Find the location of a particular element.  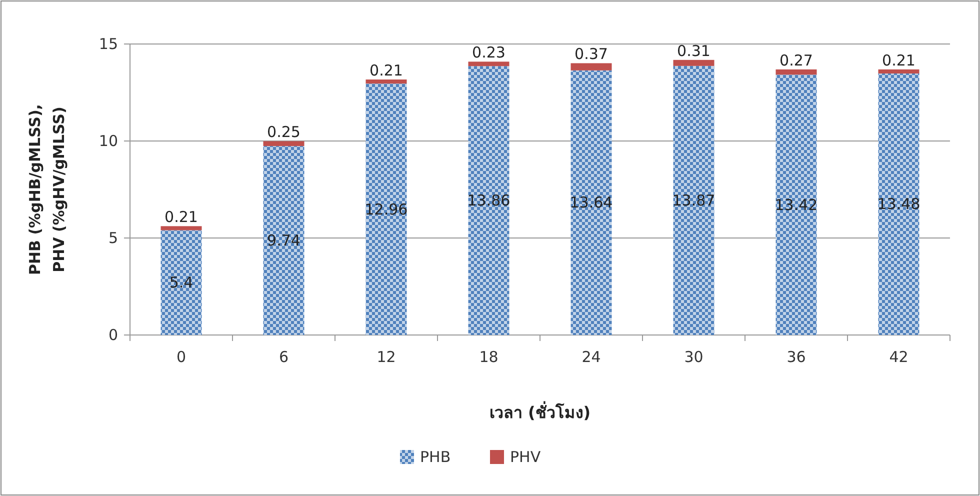

data-label: 12.96 is located at coordinates (386, 209).